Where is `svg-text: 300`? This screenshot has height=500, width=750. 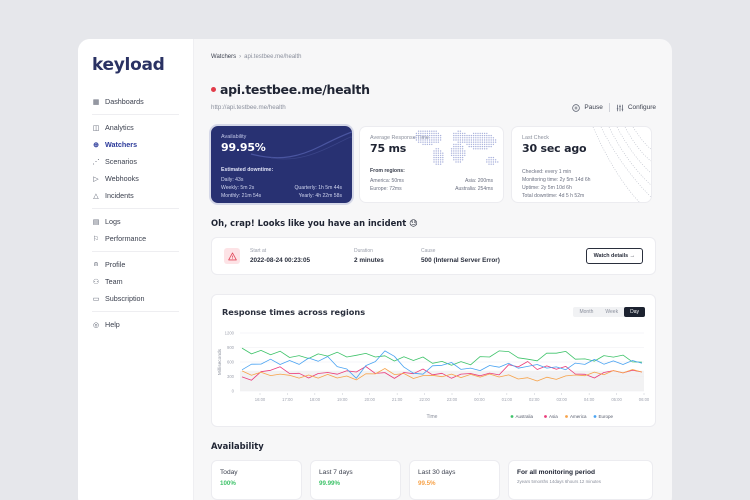
svg-text: 300 is located at coordinates (231, 376).